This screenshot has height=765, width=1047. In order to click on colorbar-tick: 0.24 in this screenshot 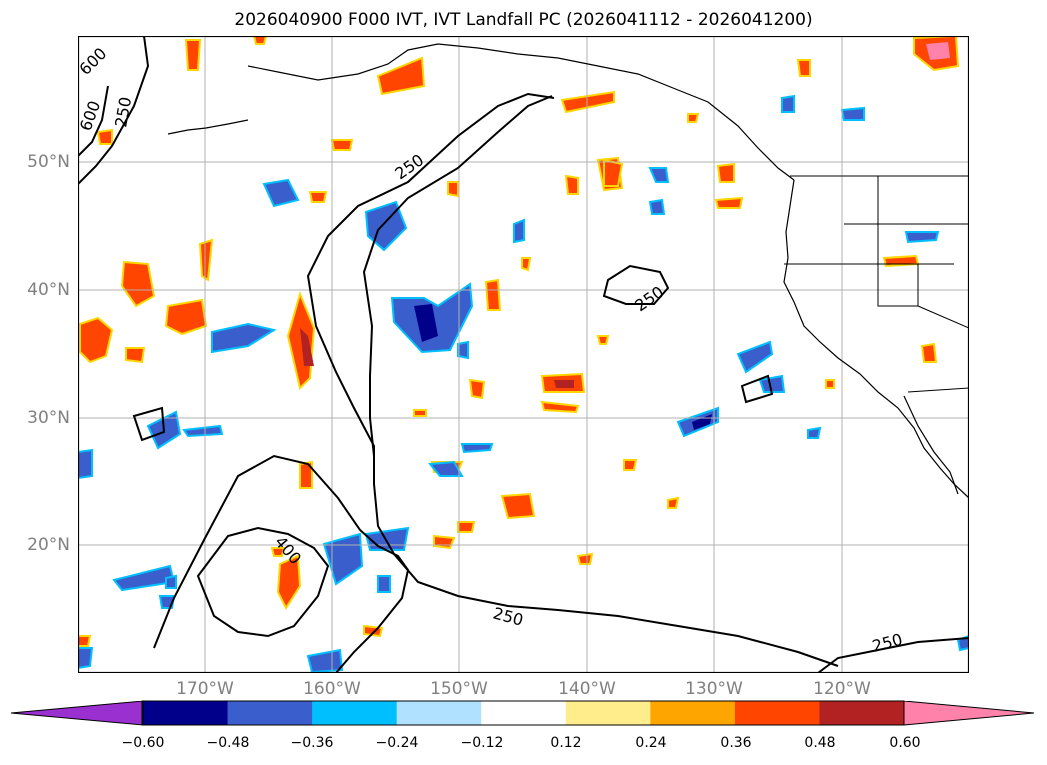, I will do `click(651, 743)`.